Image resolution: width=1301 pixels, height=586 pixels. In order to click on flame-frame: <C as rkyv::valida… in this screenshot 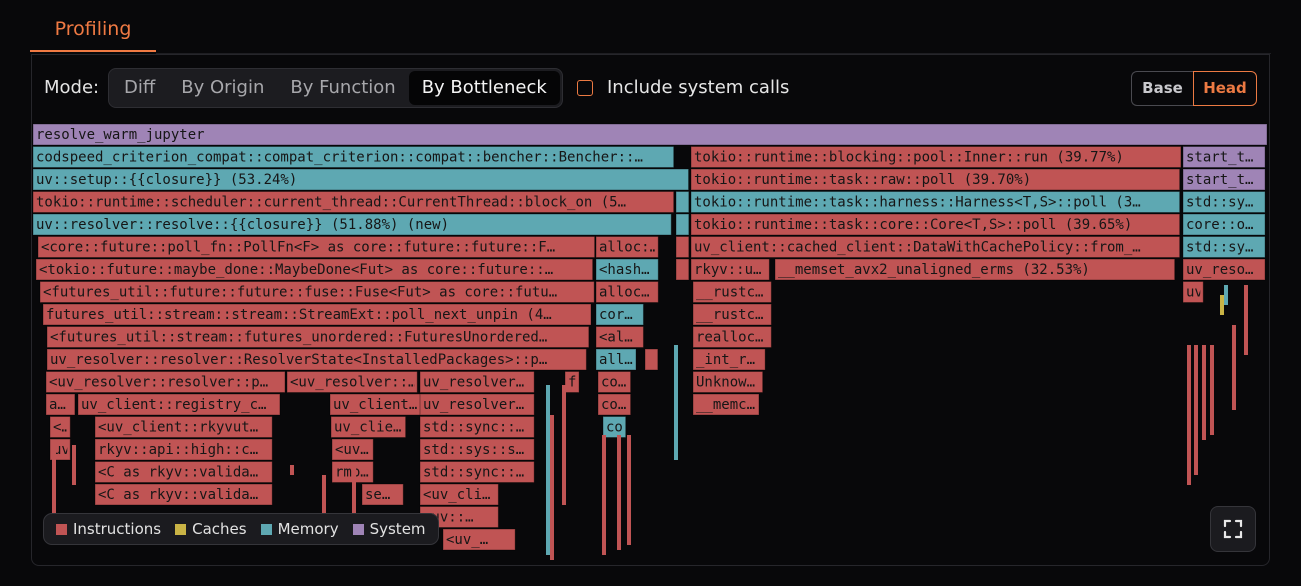, I will do `click(183, 494)`.